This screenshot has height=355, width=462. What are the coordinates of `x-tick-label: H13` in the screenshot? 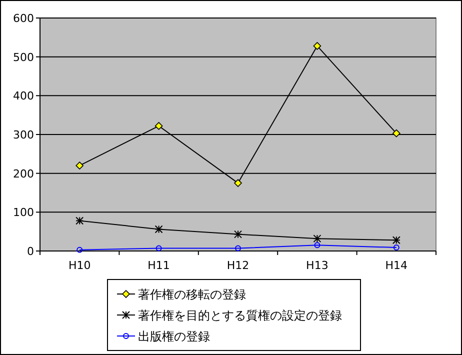 It's located at (317, 265).